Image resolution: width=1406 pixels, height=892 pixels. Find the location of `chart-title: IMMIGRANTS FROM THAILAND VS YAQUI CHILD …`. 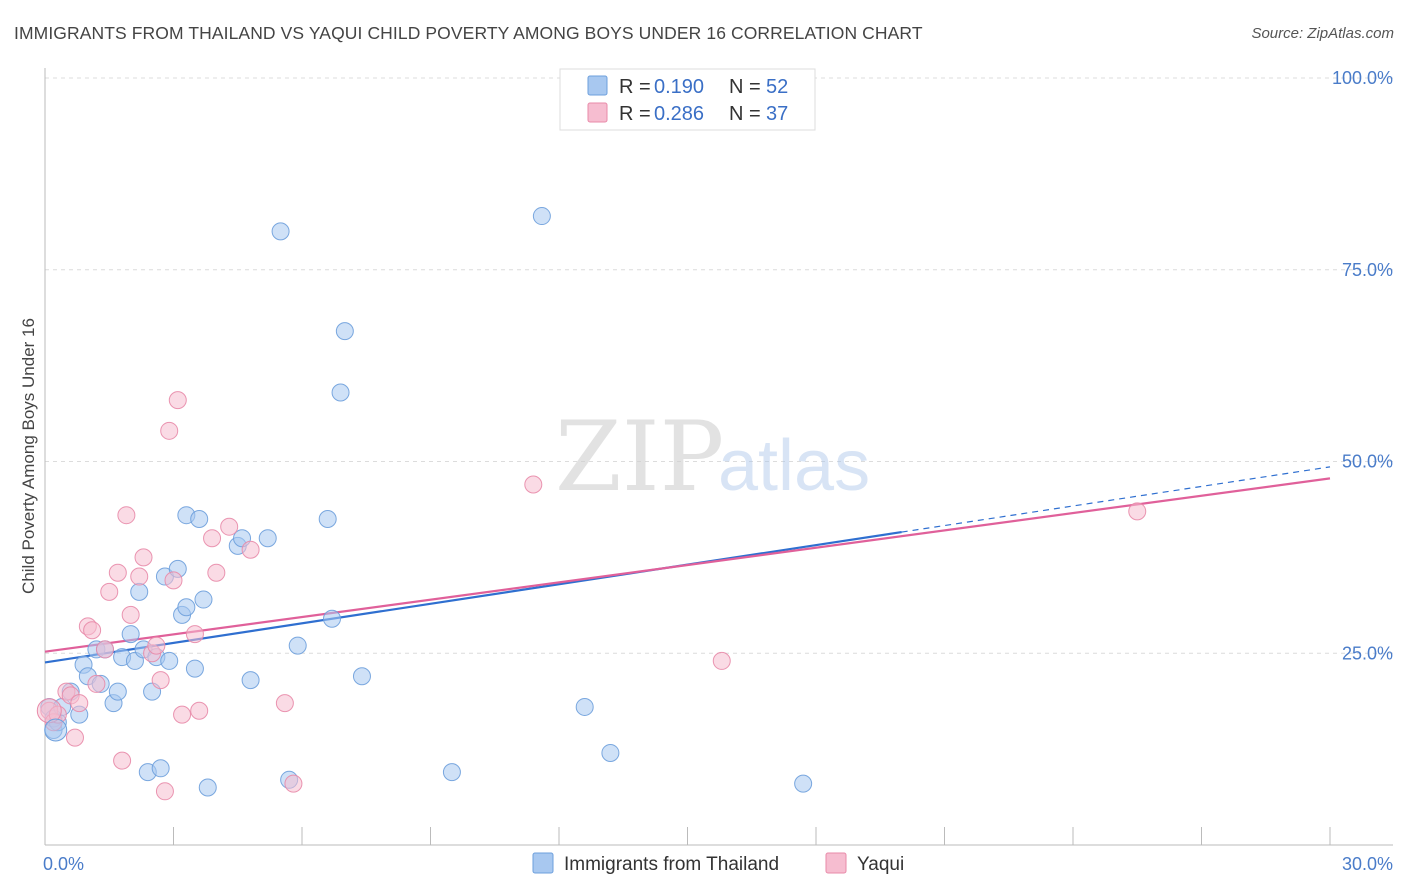

chart-title: IMMIGRANTS FROM THAILAND VS YAQUI CHILD … is located at coordinates (468, 33).